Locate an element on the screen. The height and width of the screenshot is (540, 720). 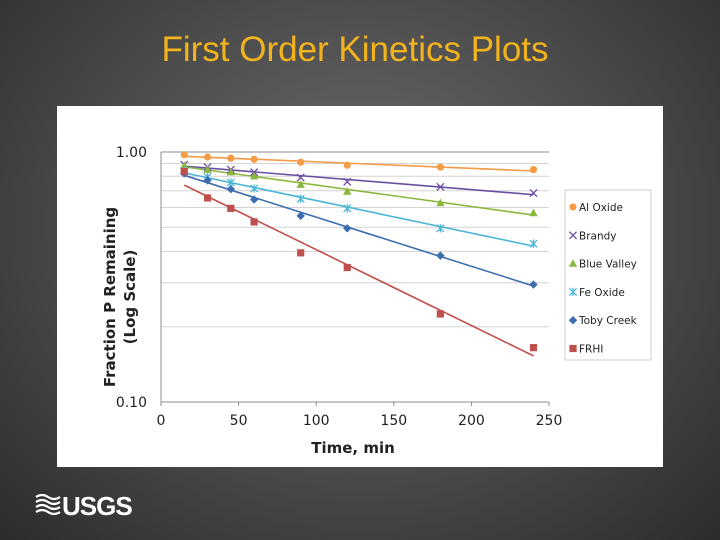
x-tick-label: 200 is located at coordinates (471, 421).